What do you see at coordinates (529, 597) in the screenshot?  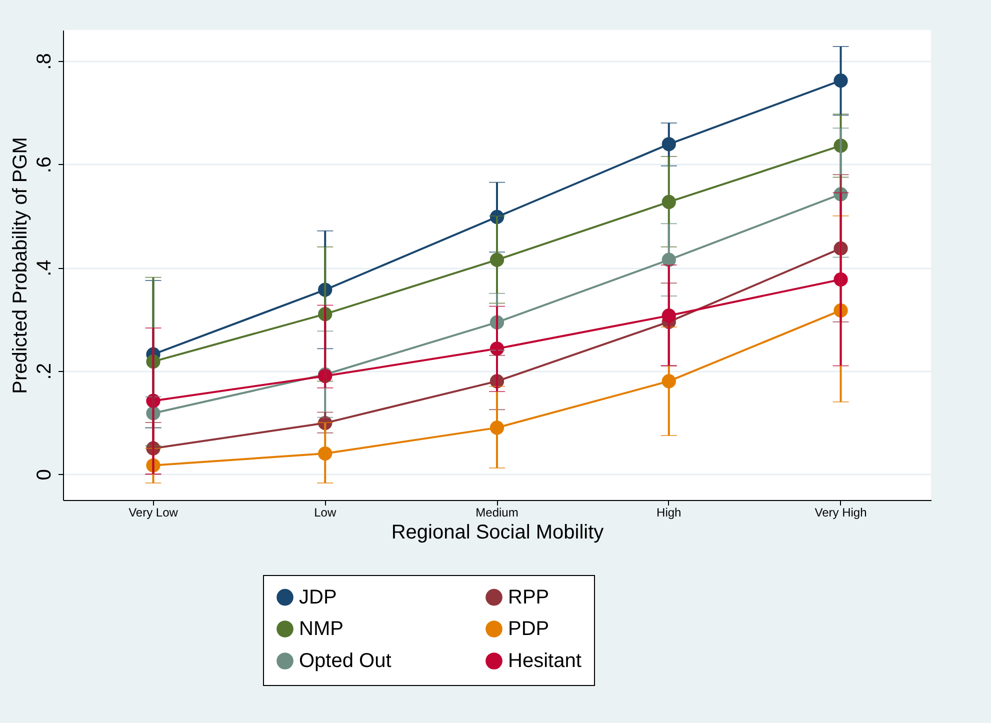 I see `legend-label: RPP` at bounding box center [529, 597].